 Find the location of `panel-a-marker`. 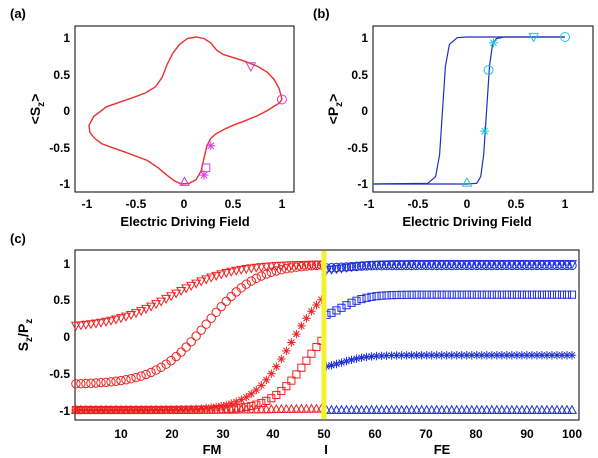

panel-a-marker is located at coordinates (282, 99).